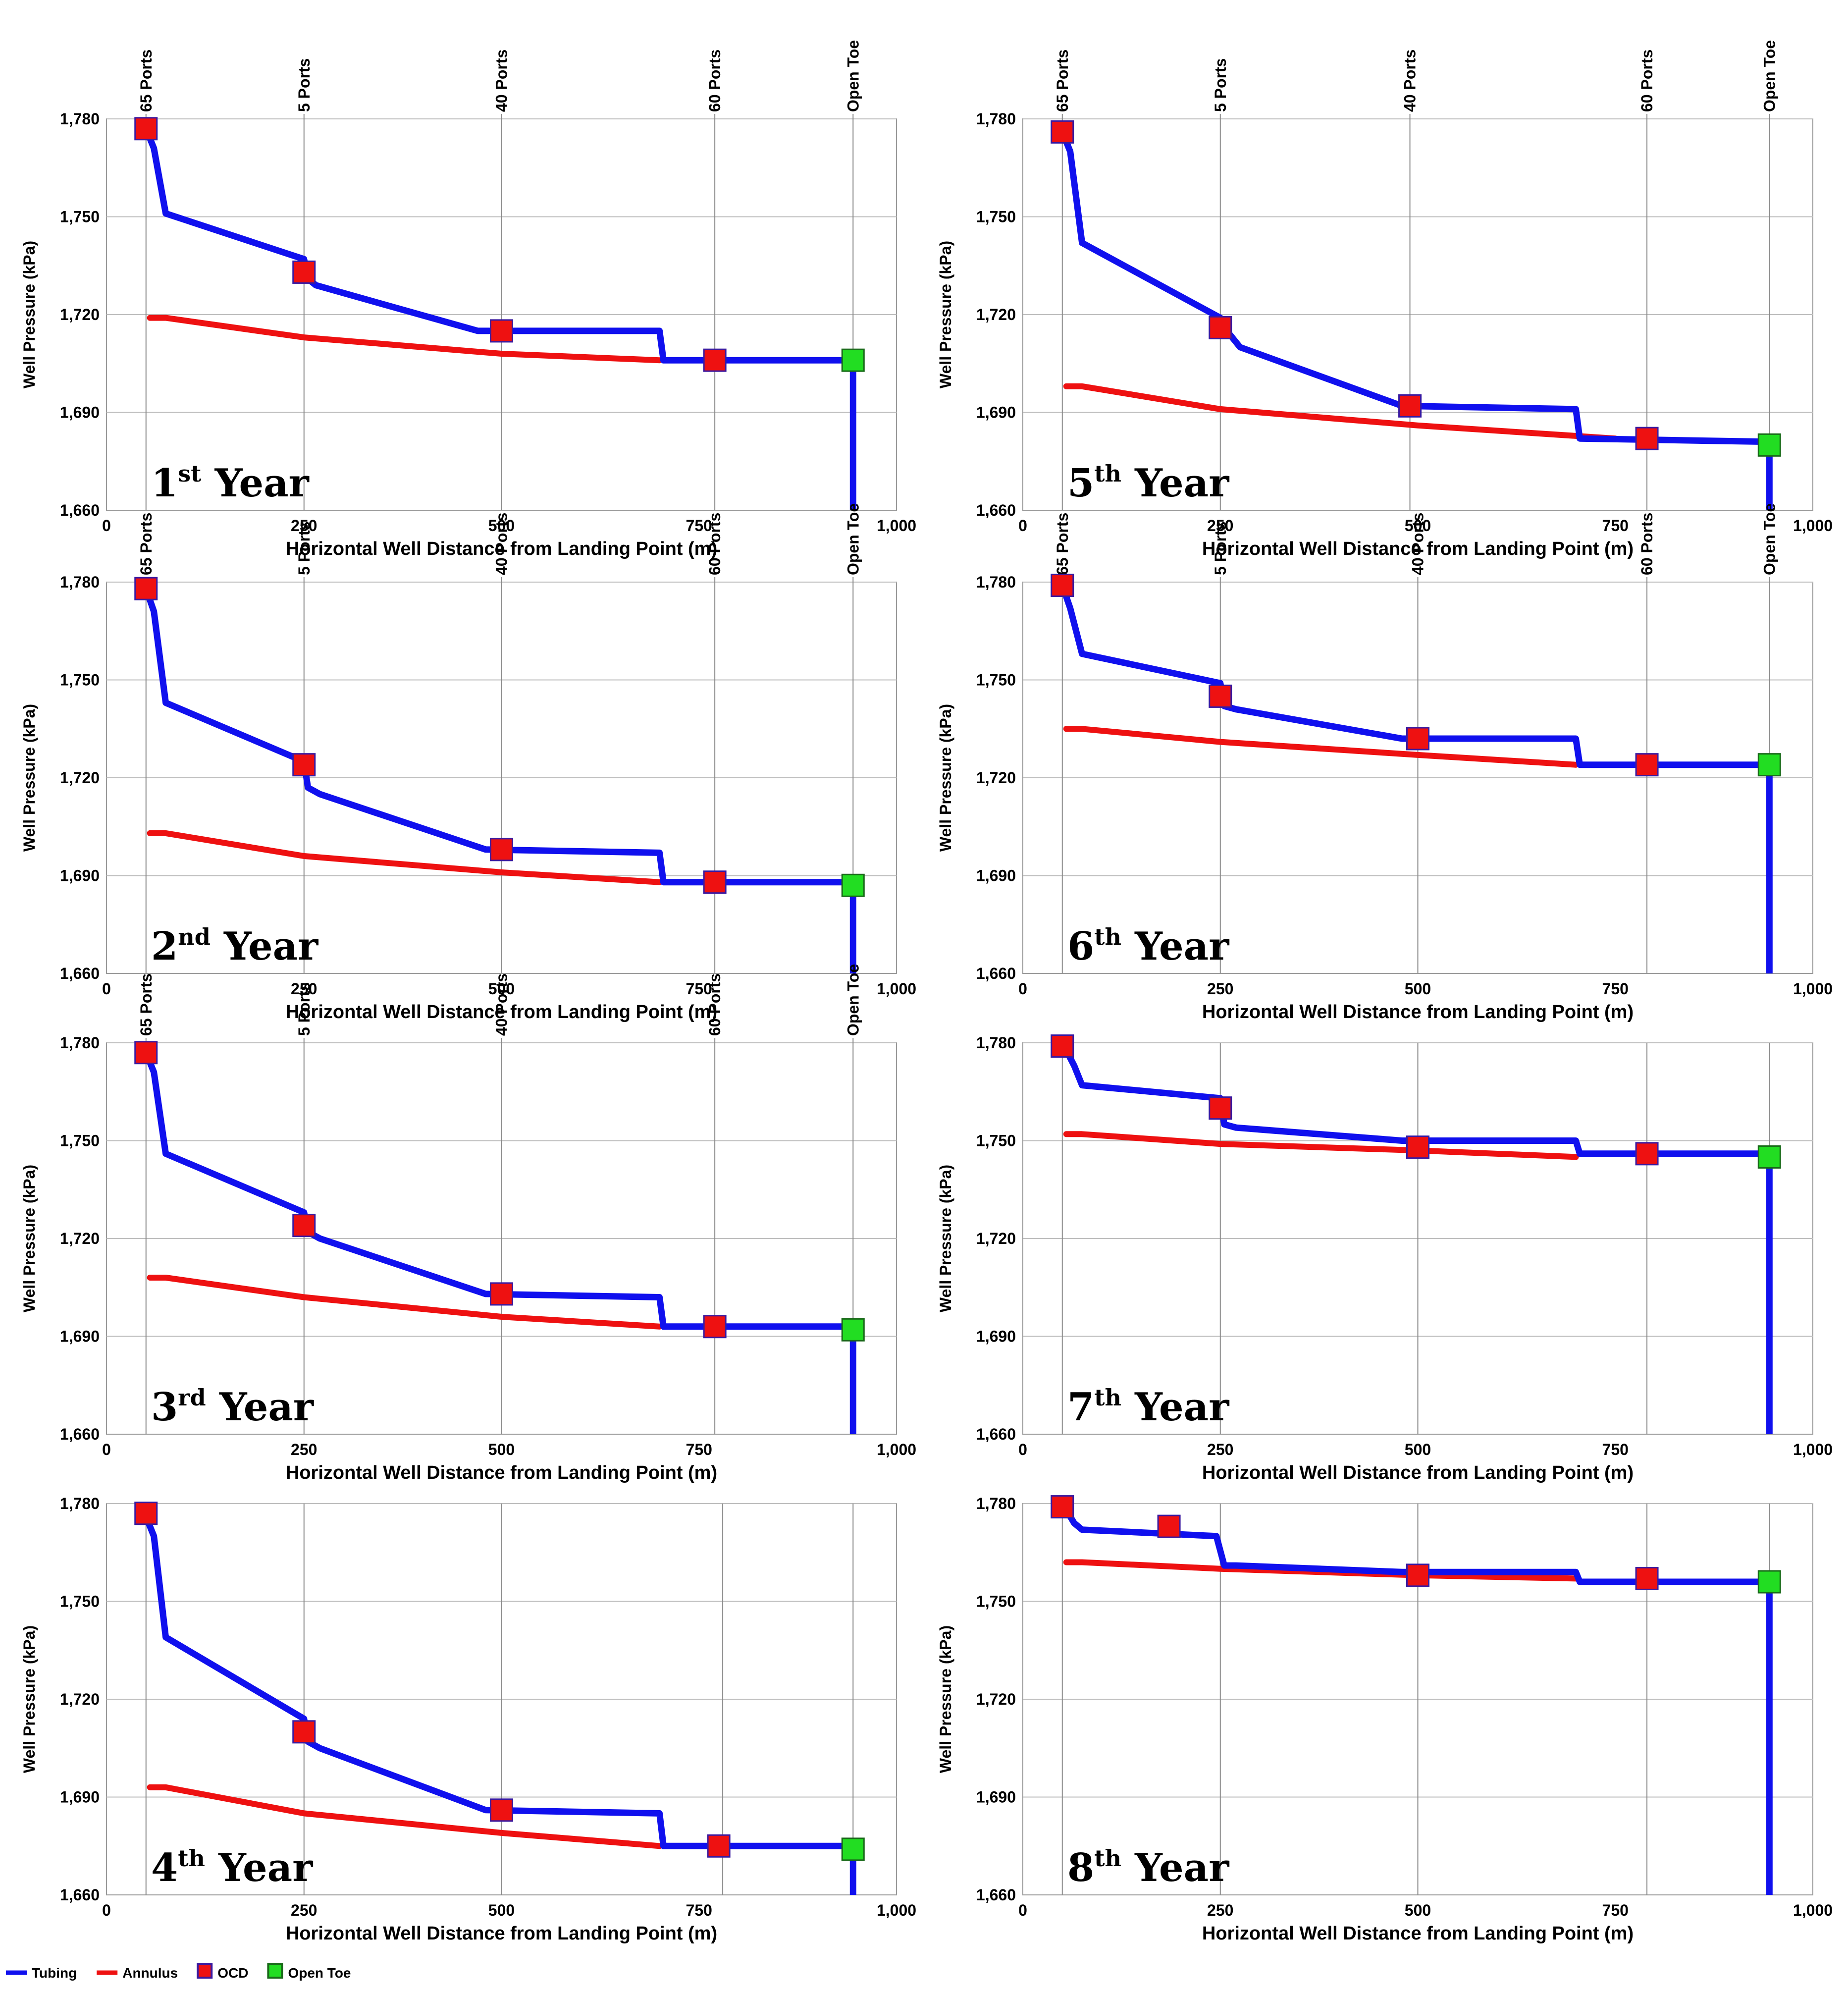 This screenshot has height=1992, width=1848. What do you see at coordinates (41, 1973) in the screenshot?
I see `legend-item: Tubing` at bounding box center [41, 1973].